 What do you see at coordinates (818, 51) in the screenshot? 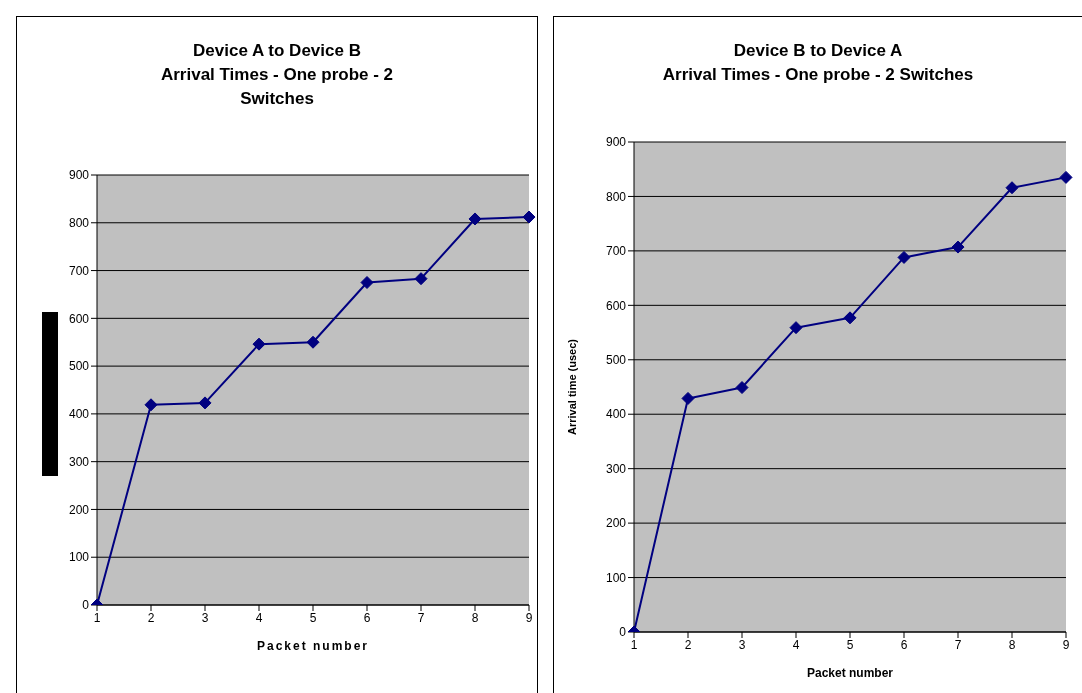
I see `chart-title: Device B to Device A` at bounding box center [818, 51].